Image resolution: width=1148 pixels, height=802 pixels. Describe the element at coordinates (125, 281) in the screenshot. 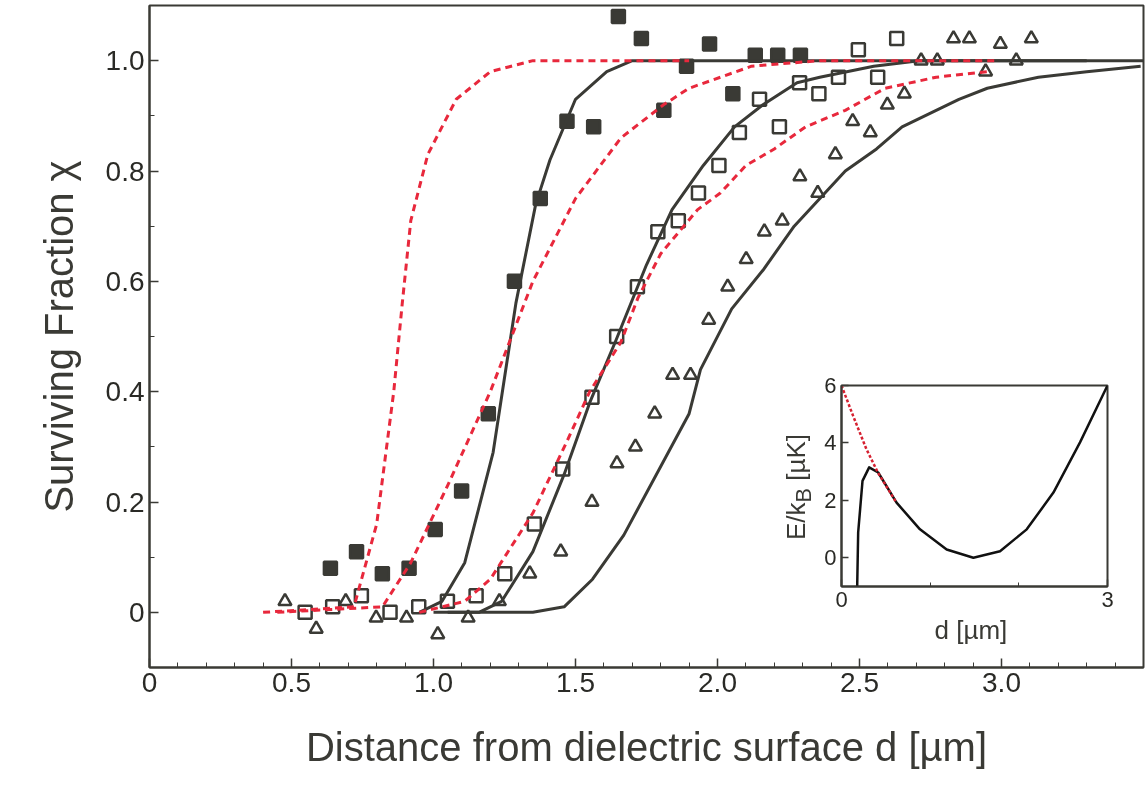

I see `y-tick-label: 0.6` at that location.